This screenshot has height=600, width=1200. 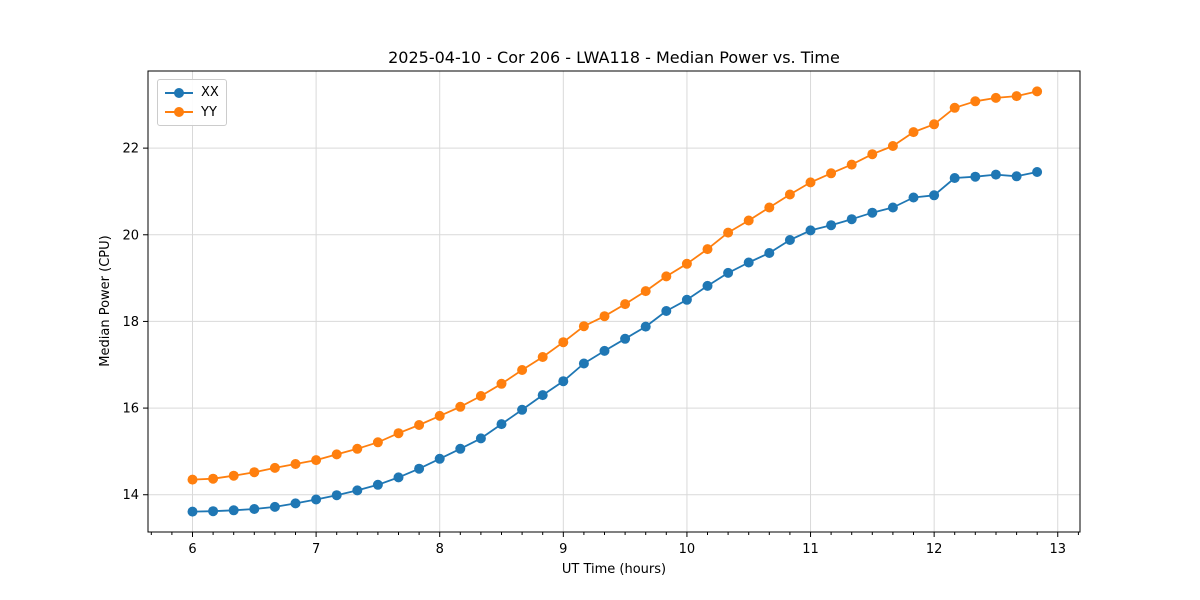 I want to click on legend-item-xx: XX, so click(x=192, y=93).